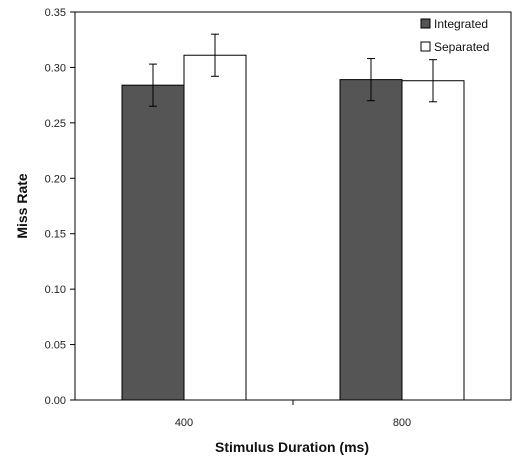 The image size is (517, 458). What do you see at coordinates (292, 447) in the screenshot?
I see `x-axis-title: Stimulus Duration (ms)` at bounding box center [292, 447].